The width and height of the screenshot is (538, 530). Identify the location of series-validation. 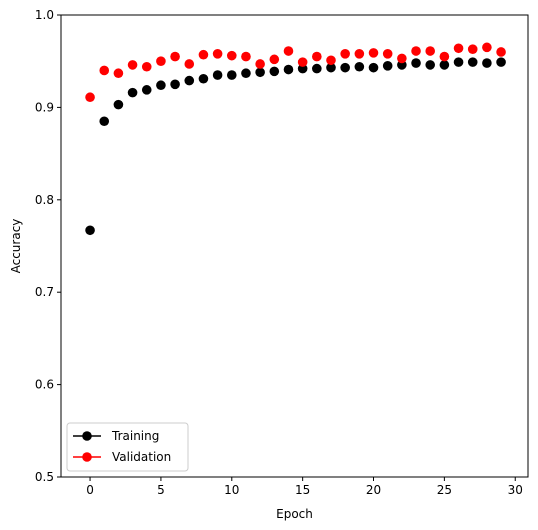
(295, 72).